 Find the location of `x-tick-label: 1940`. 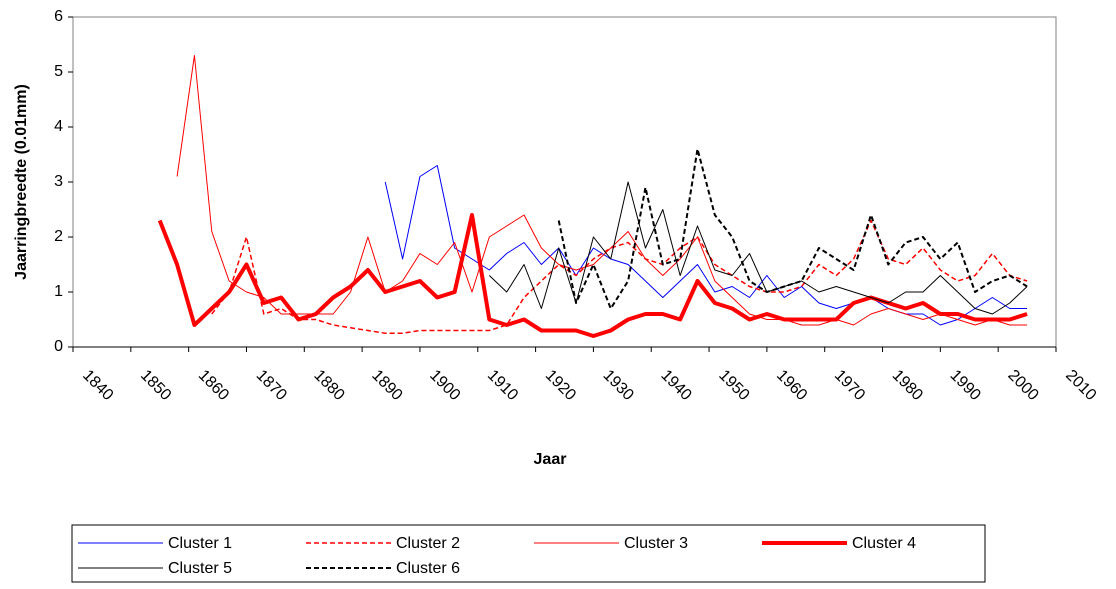

x-tick-label: 1940 is located at coordinates (675, 385).